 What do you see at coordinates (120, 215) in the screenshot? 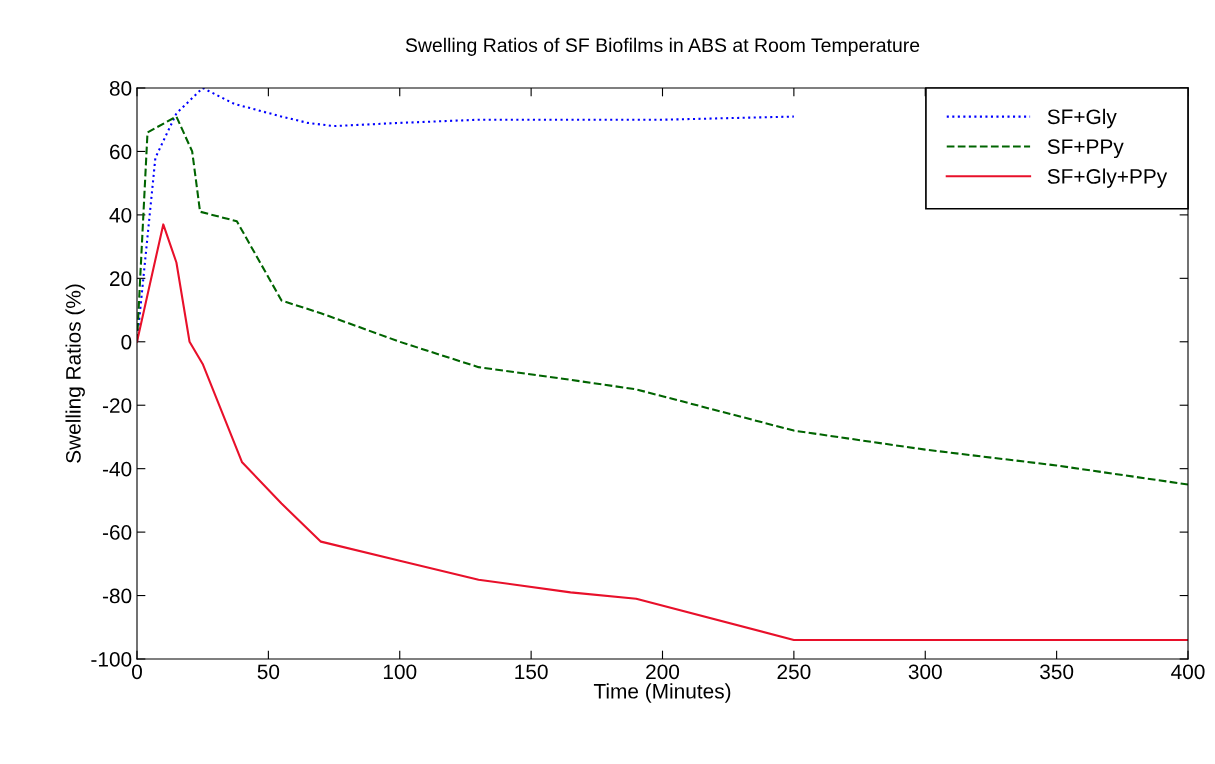
I see `y-tick-label: 40` at bounding box center [120, 215].